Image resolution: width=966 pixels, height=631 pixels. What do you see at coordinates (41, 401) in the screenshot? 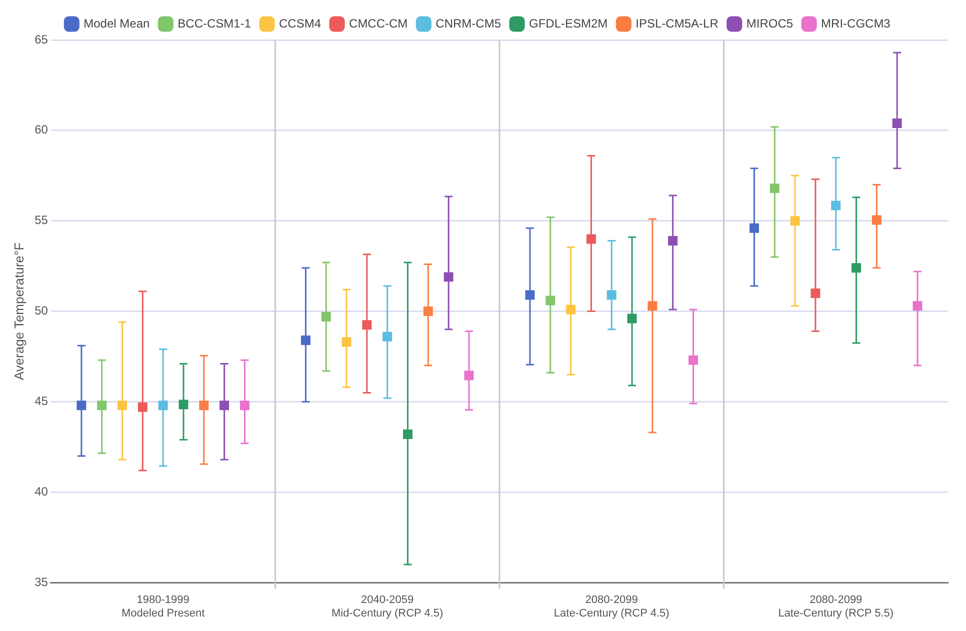
I see `y-tick-label: 45` at bounding box center [41, 401].